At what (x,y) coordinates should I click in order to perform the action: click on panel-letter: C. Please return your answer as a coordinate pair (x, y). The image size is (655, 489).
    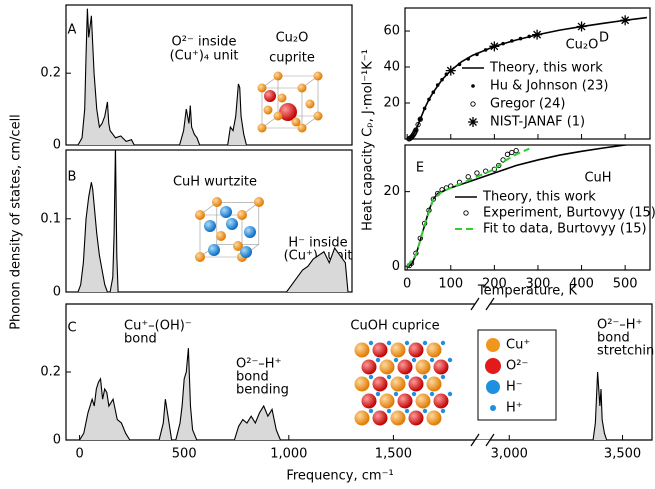
    Looking at the image, I should click on (71, 328).